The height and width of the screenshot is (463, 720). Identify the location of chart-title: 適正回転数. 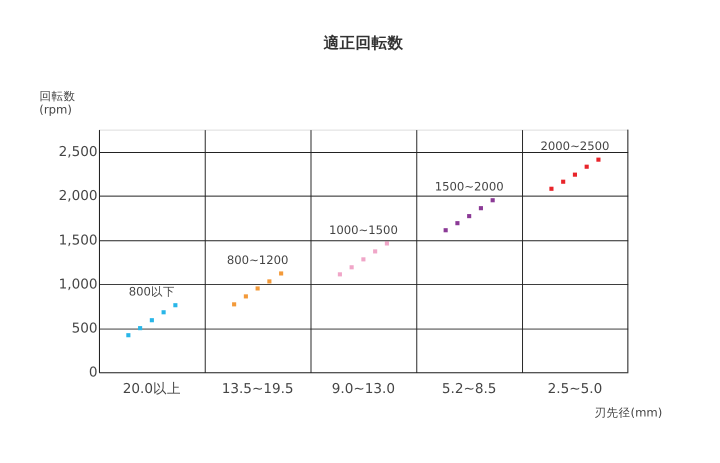
(363, 42).